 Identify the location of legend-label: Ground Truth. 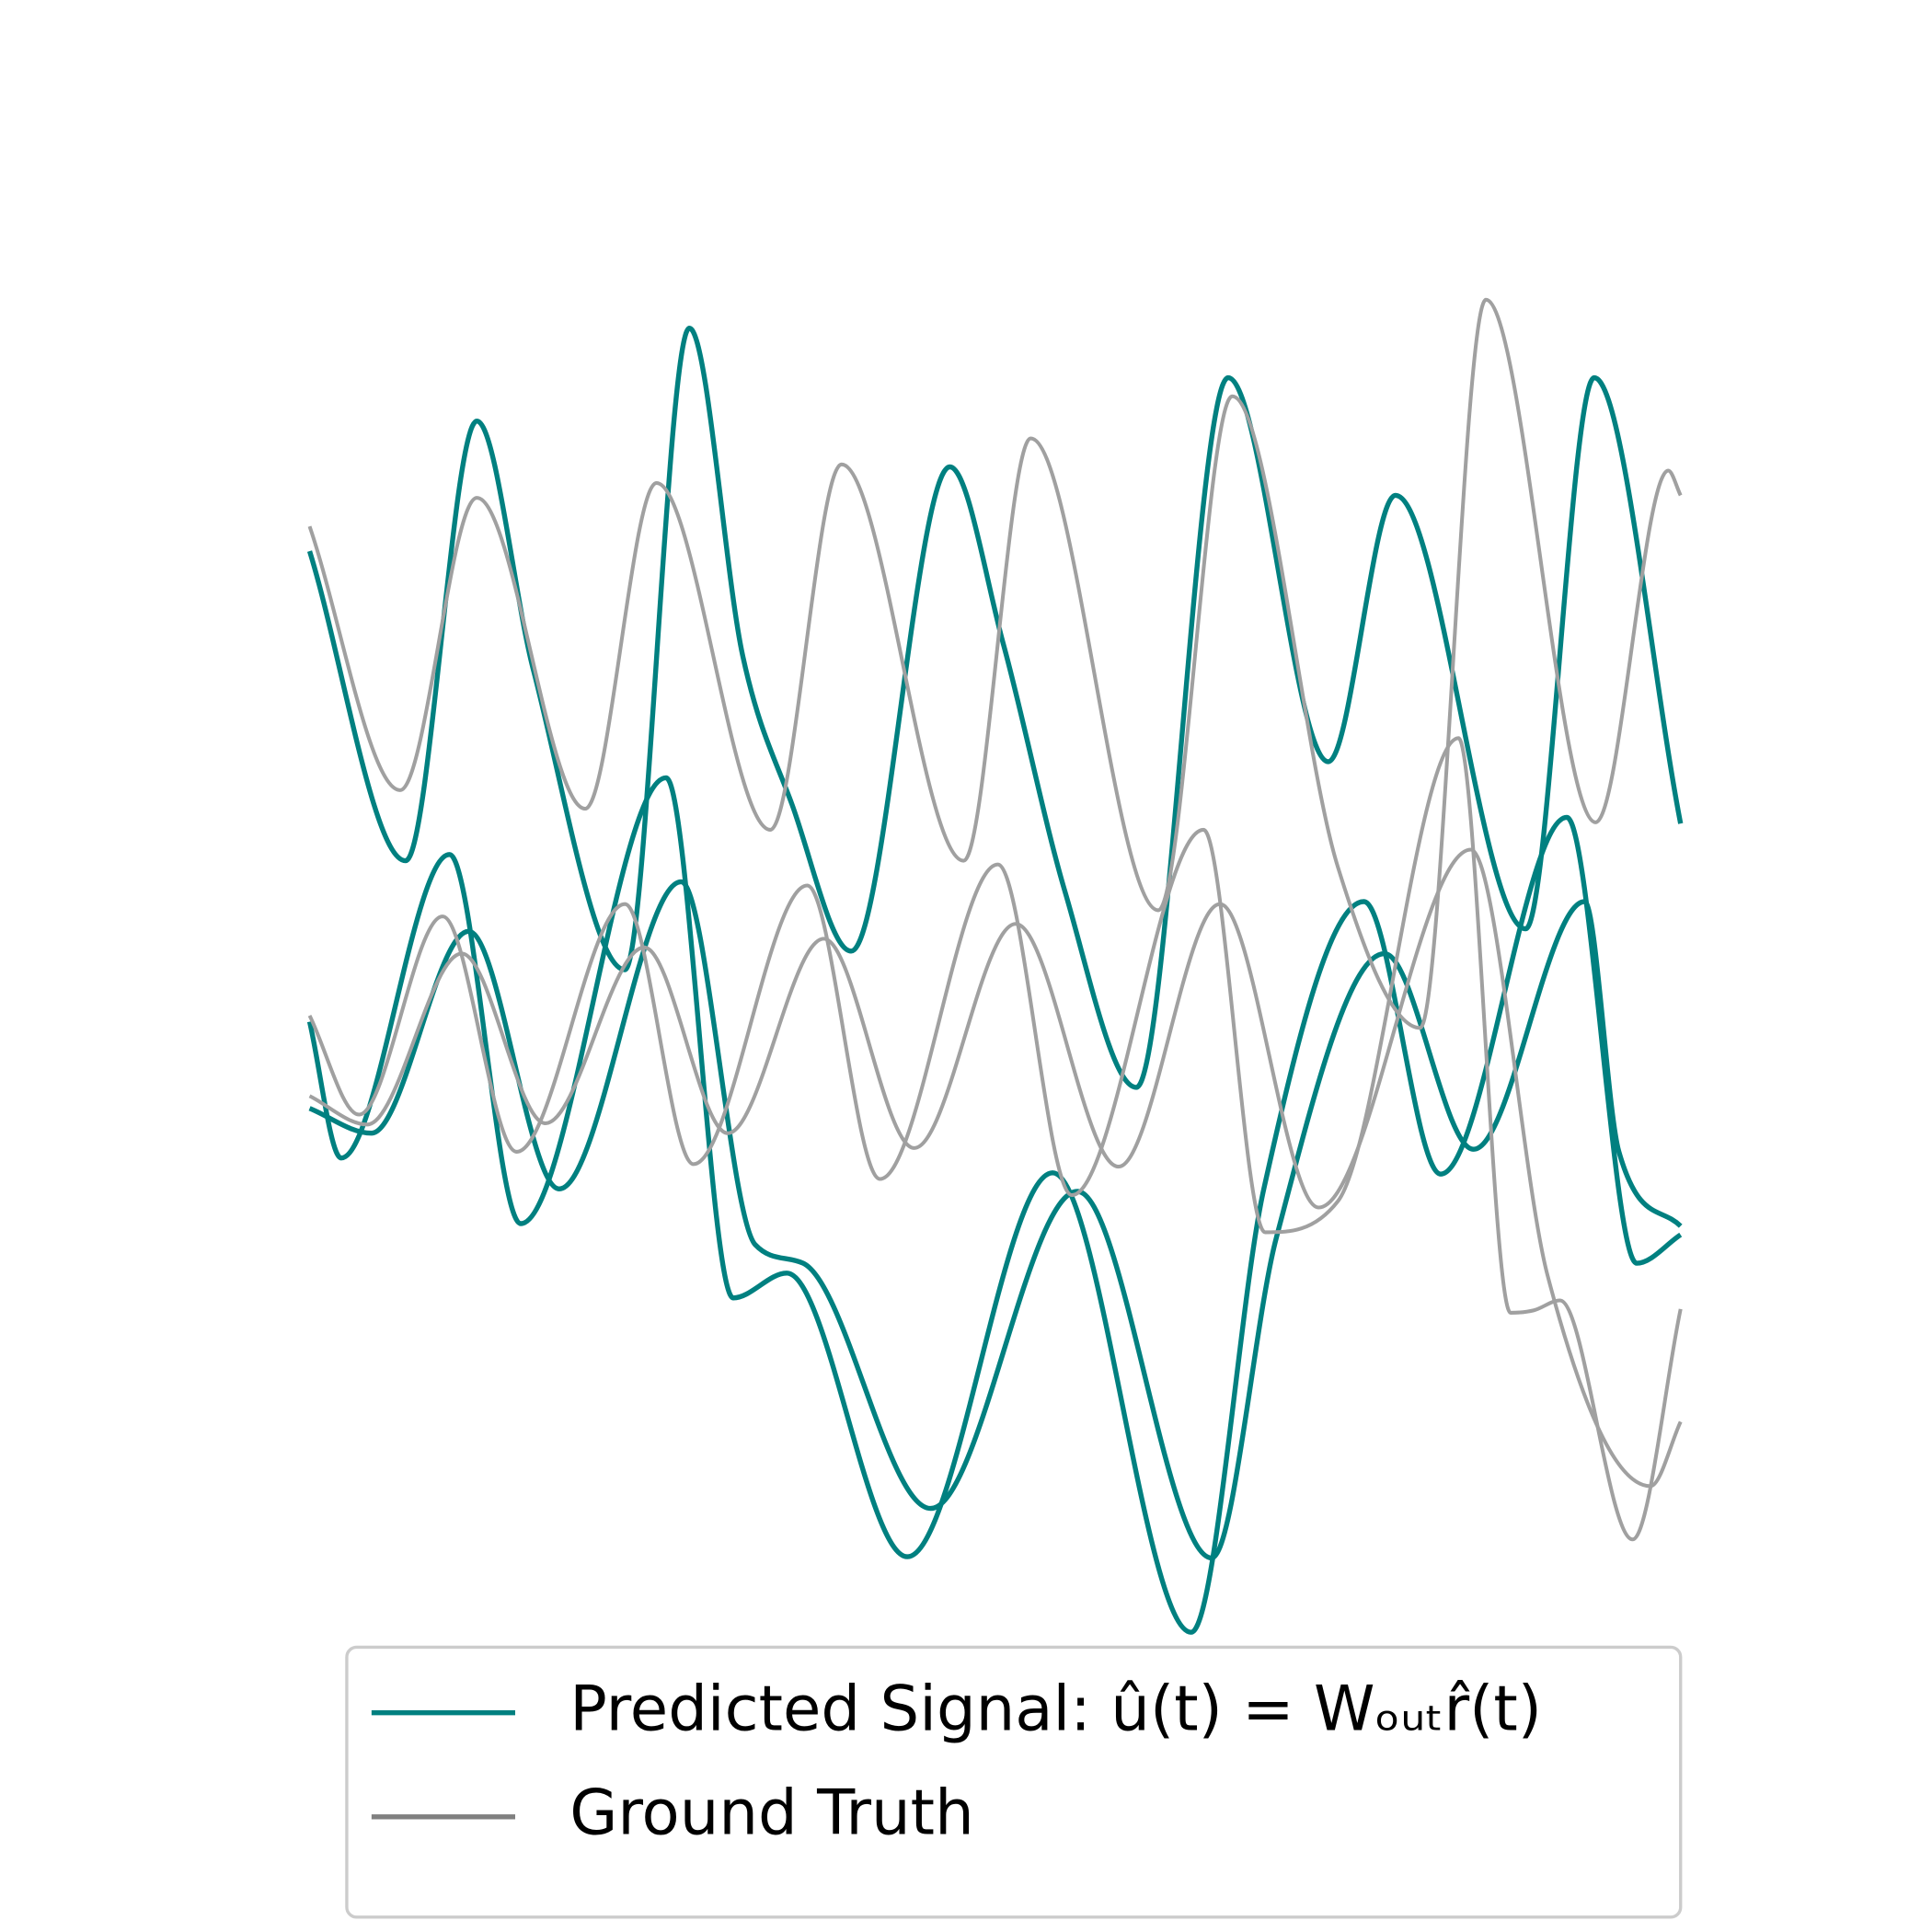
(771, 1812).